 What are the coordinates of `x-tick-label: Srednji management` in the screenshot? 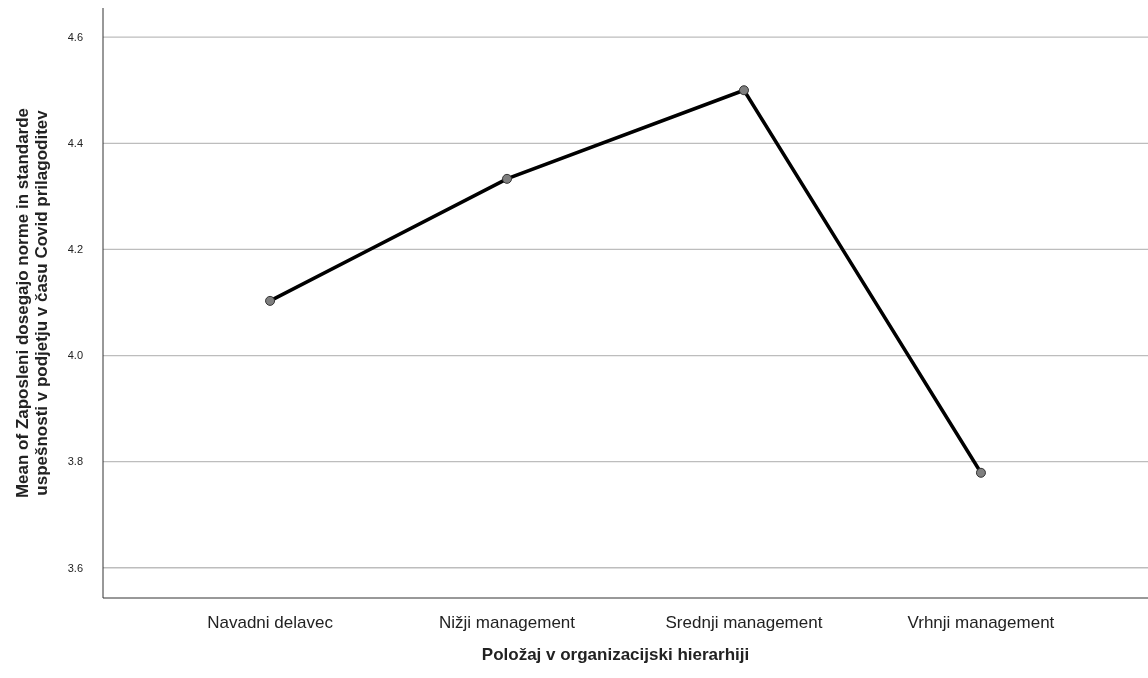 It's located at (744, 622).